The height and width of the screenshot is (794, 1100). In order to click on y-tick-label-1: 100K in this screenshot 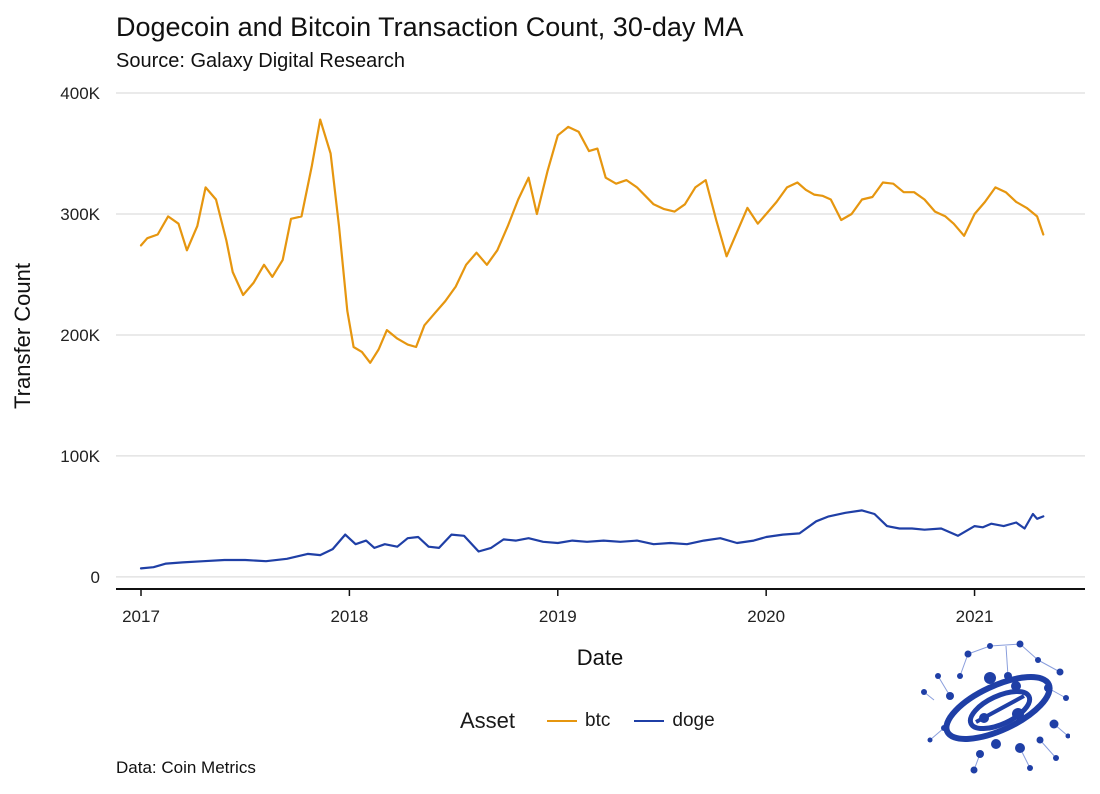, I will do `click(80, 456)`.